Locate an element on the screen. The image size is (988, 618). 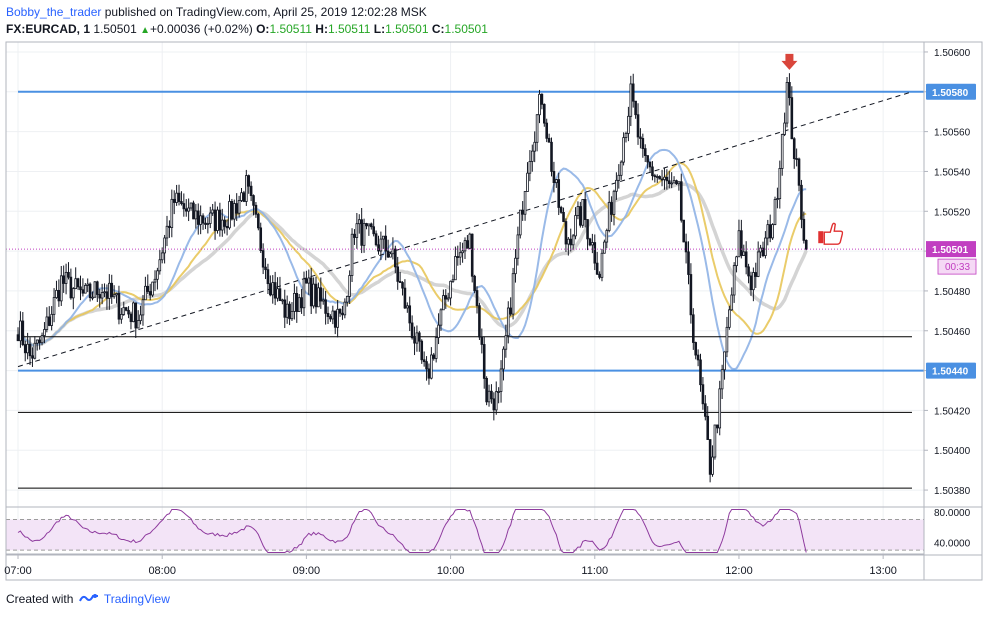
level-price-tag-label: 1.50580 is located at coordinates (950, 93).